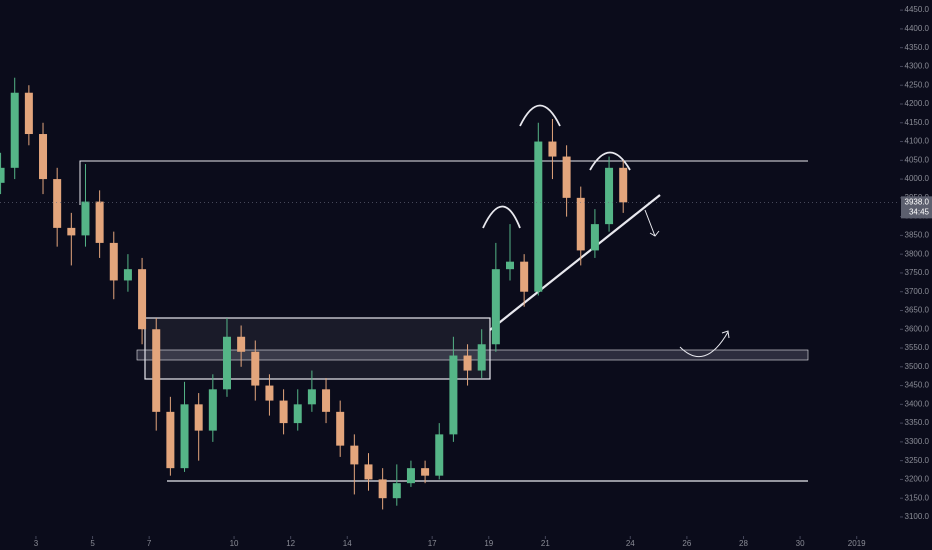 This screenshot has width=932, height=550. Describe the element at coordinates (917, 347) in the screenshot. I see `y-tick-label: 3550.0` at that location.